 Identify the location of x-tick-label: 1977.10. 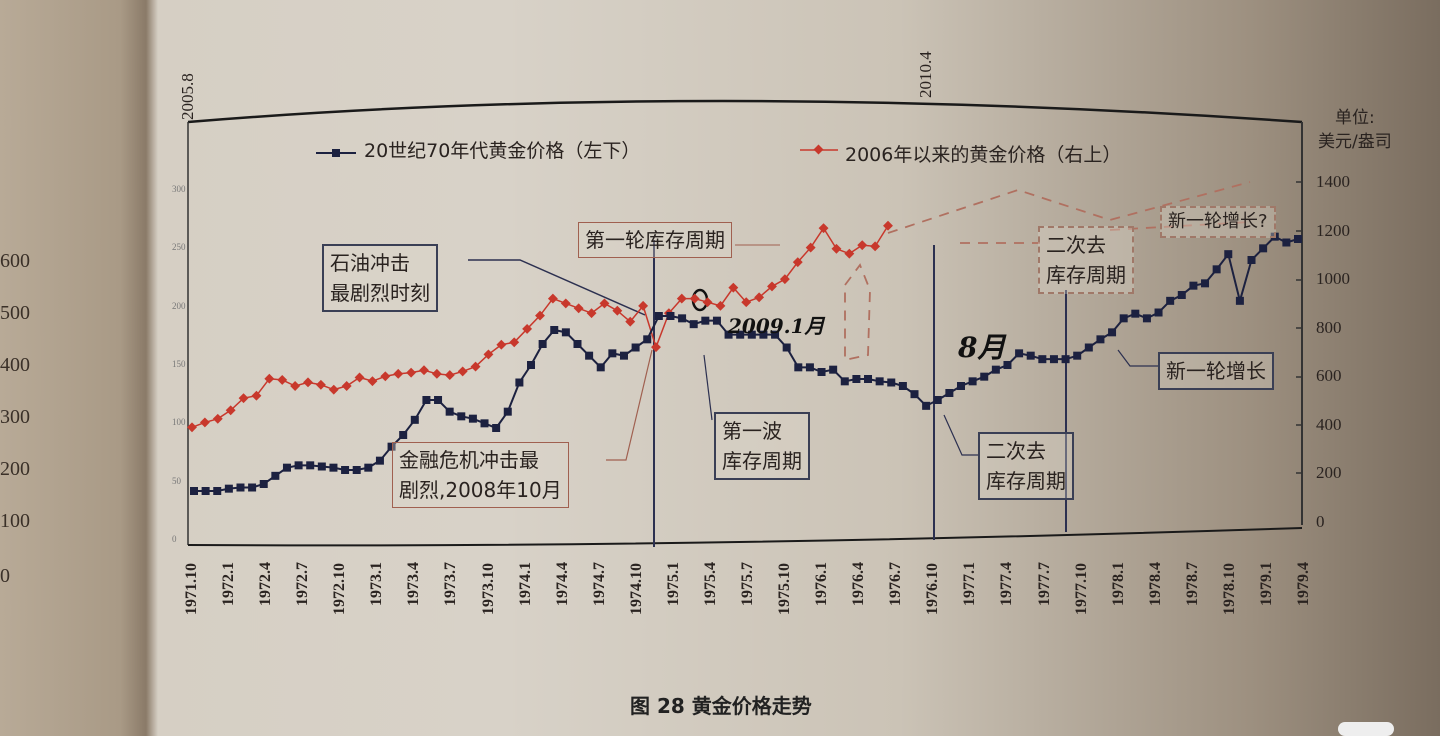
(1081, 588).